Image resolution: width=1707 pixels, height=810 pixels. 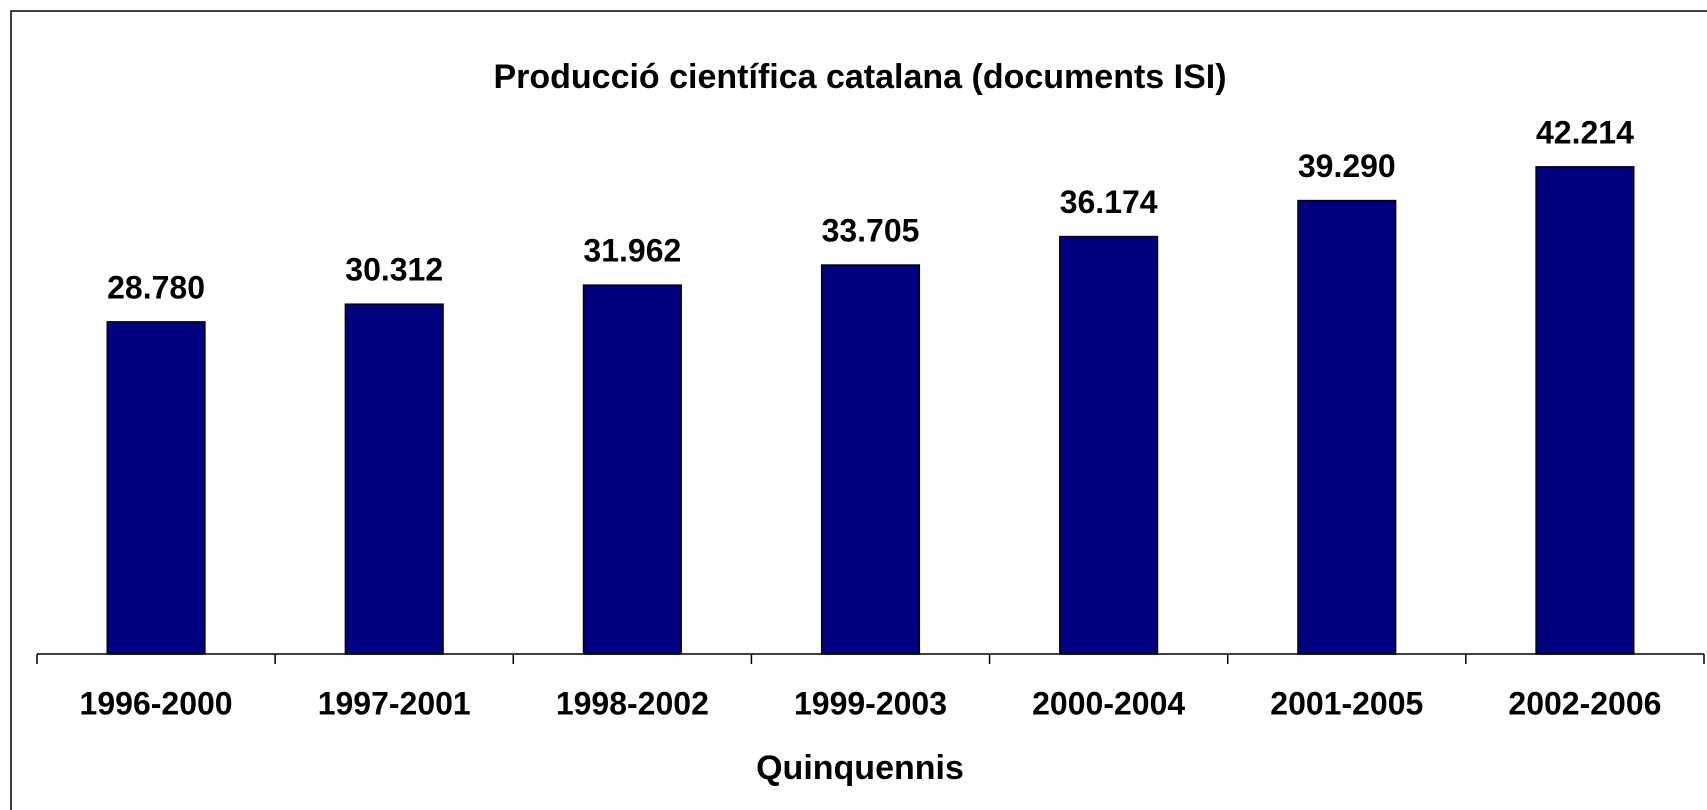 What do you see at coordinates (394, 270) in the screenshot?
I see `data-label: 30.312` at bounding box center [394, 270].